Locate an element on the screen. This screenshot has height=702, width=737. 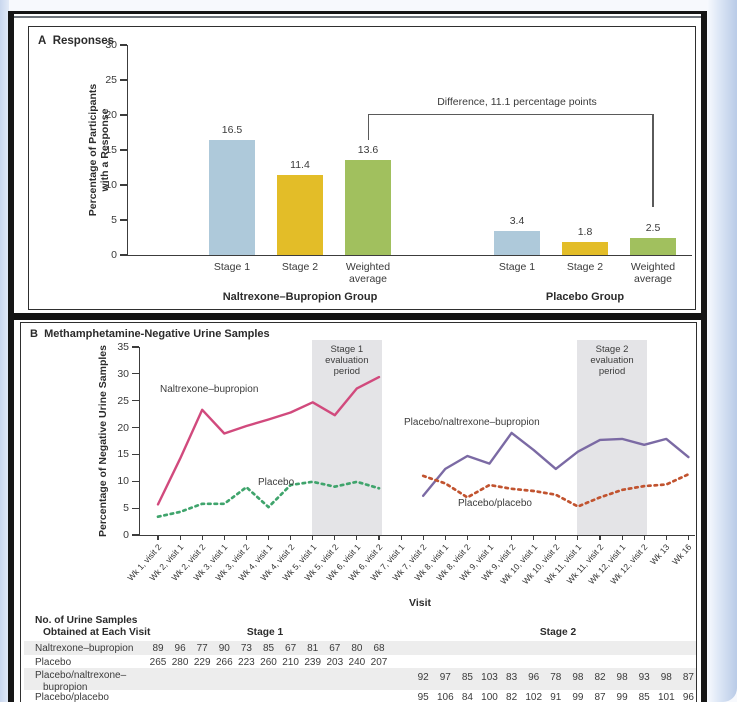
group-label-naltrexone-bupropion: Naltrexone–Bupropion Group is located at coordinates (300, 297).